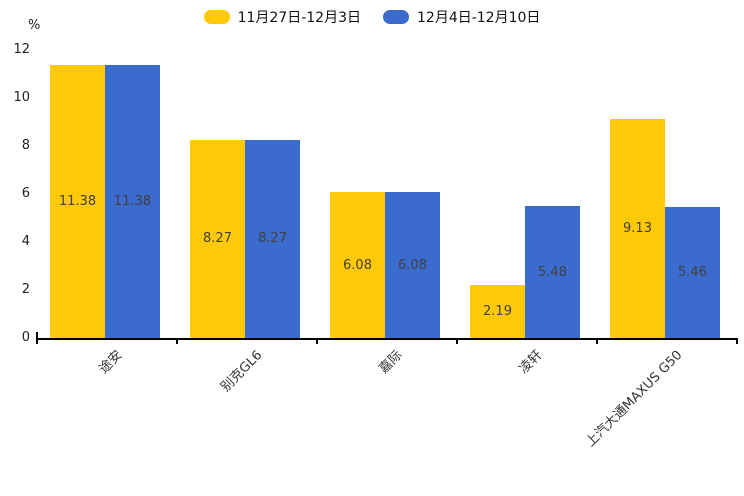 This screenshot has height=496, width=744. Describe the element at coordinates (21, 49) in the screenshot. I see `y-tick-label: 12` at that location.